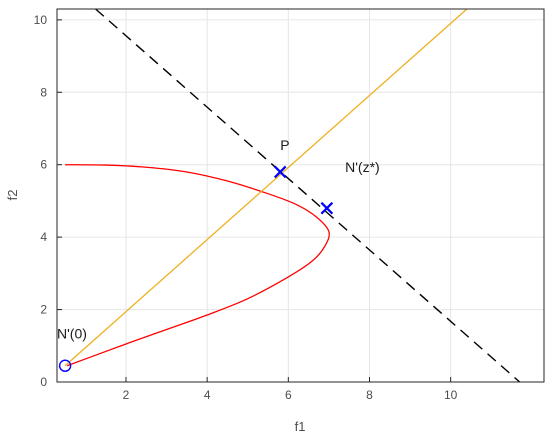 Image resolution: width=550 pixels, height=440 pixels. What do you see at coordinates (300, 426) in the screenshot?
I see `x-axis-label: f1` at bounding box center [300, 426].